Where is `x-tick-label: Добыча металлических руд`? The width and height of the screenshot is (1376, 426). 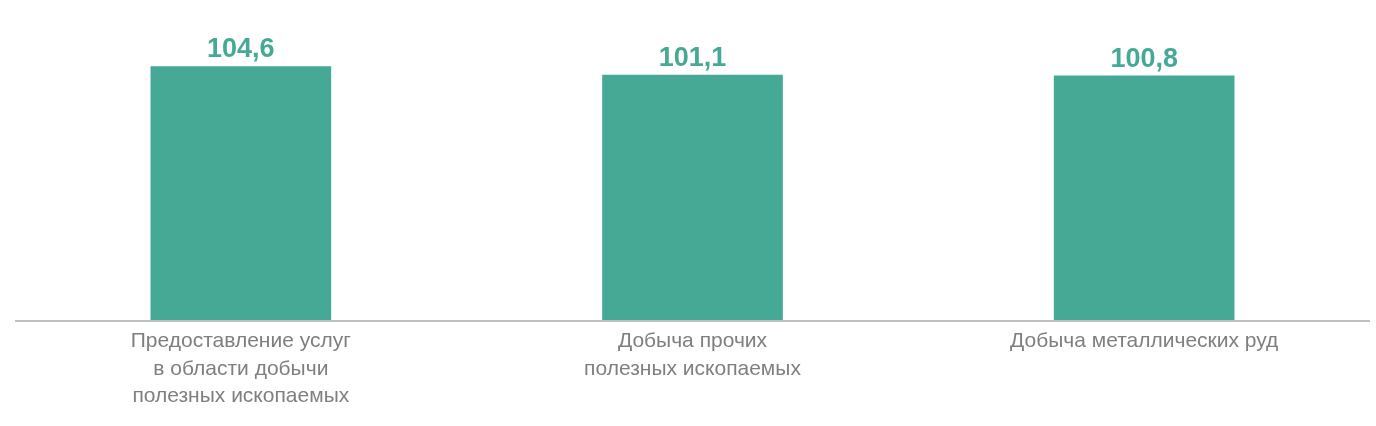
x-tick-label: Добыча металлических руд is located at coordinates (1144, 340).